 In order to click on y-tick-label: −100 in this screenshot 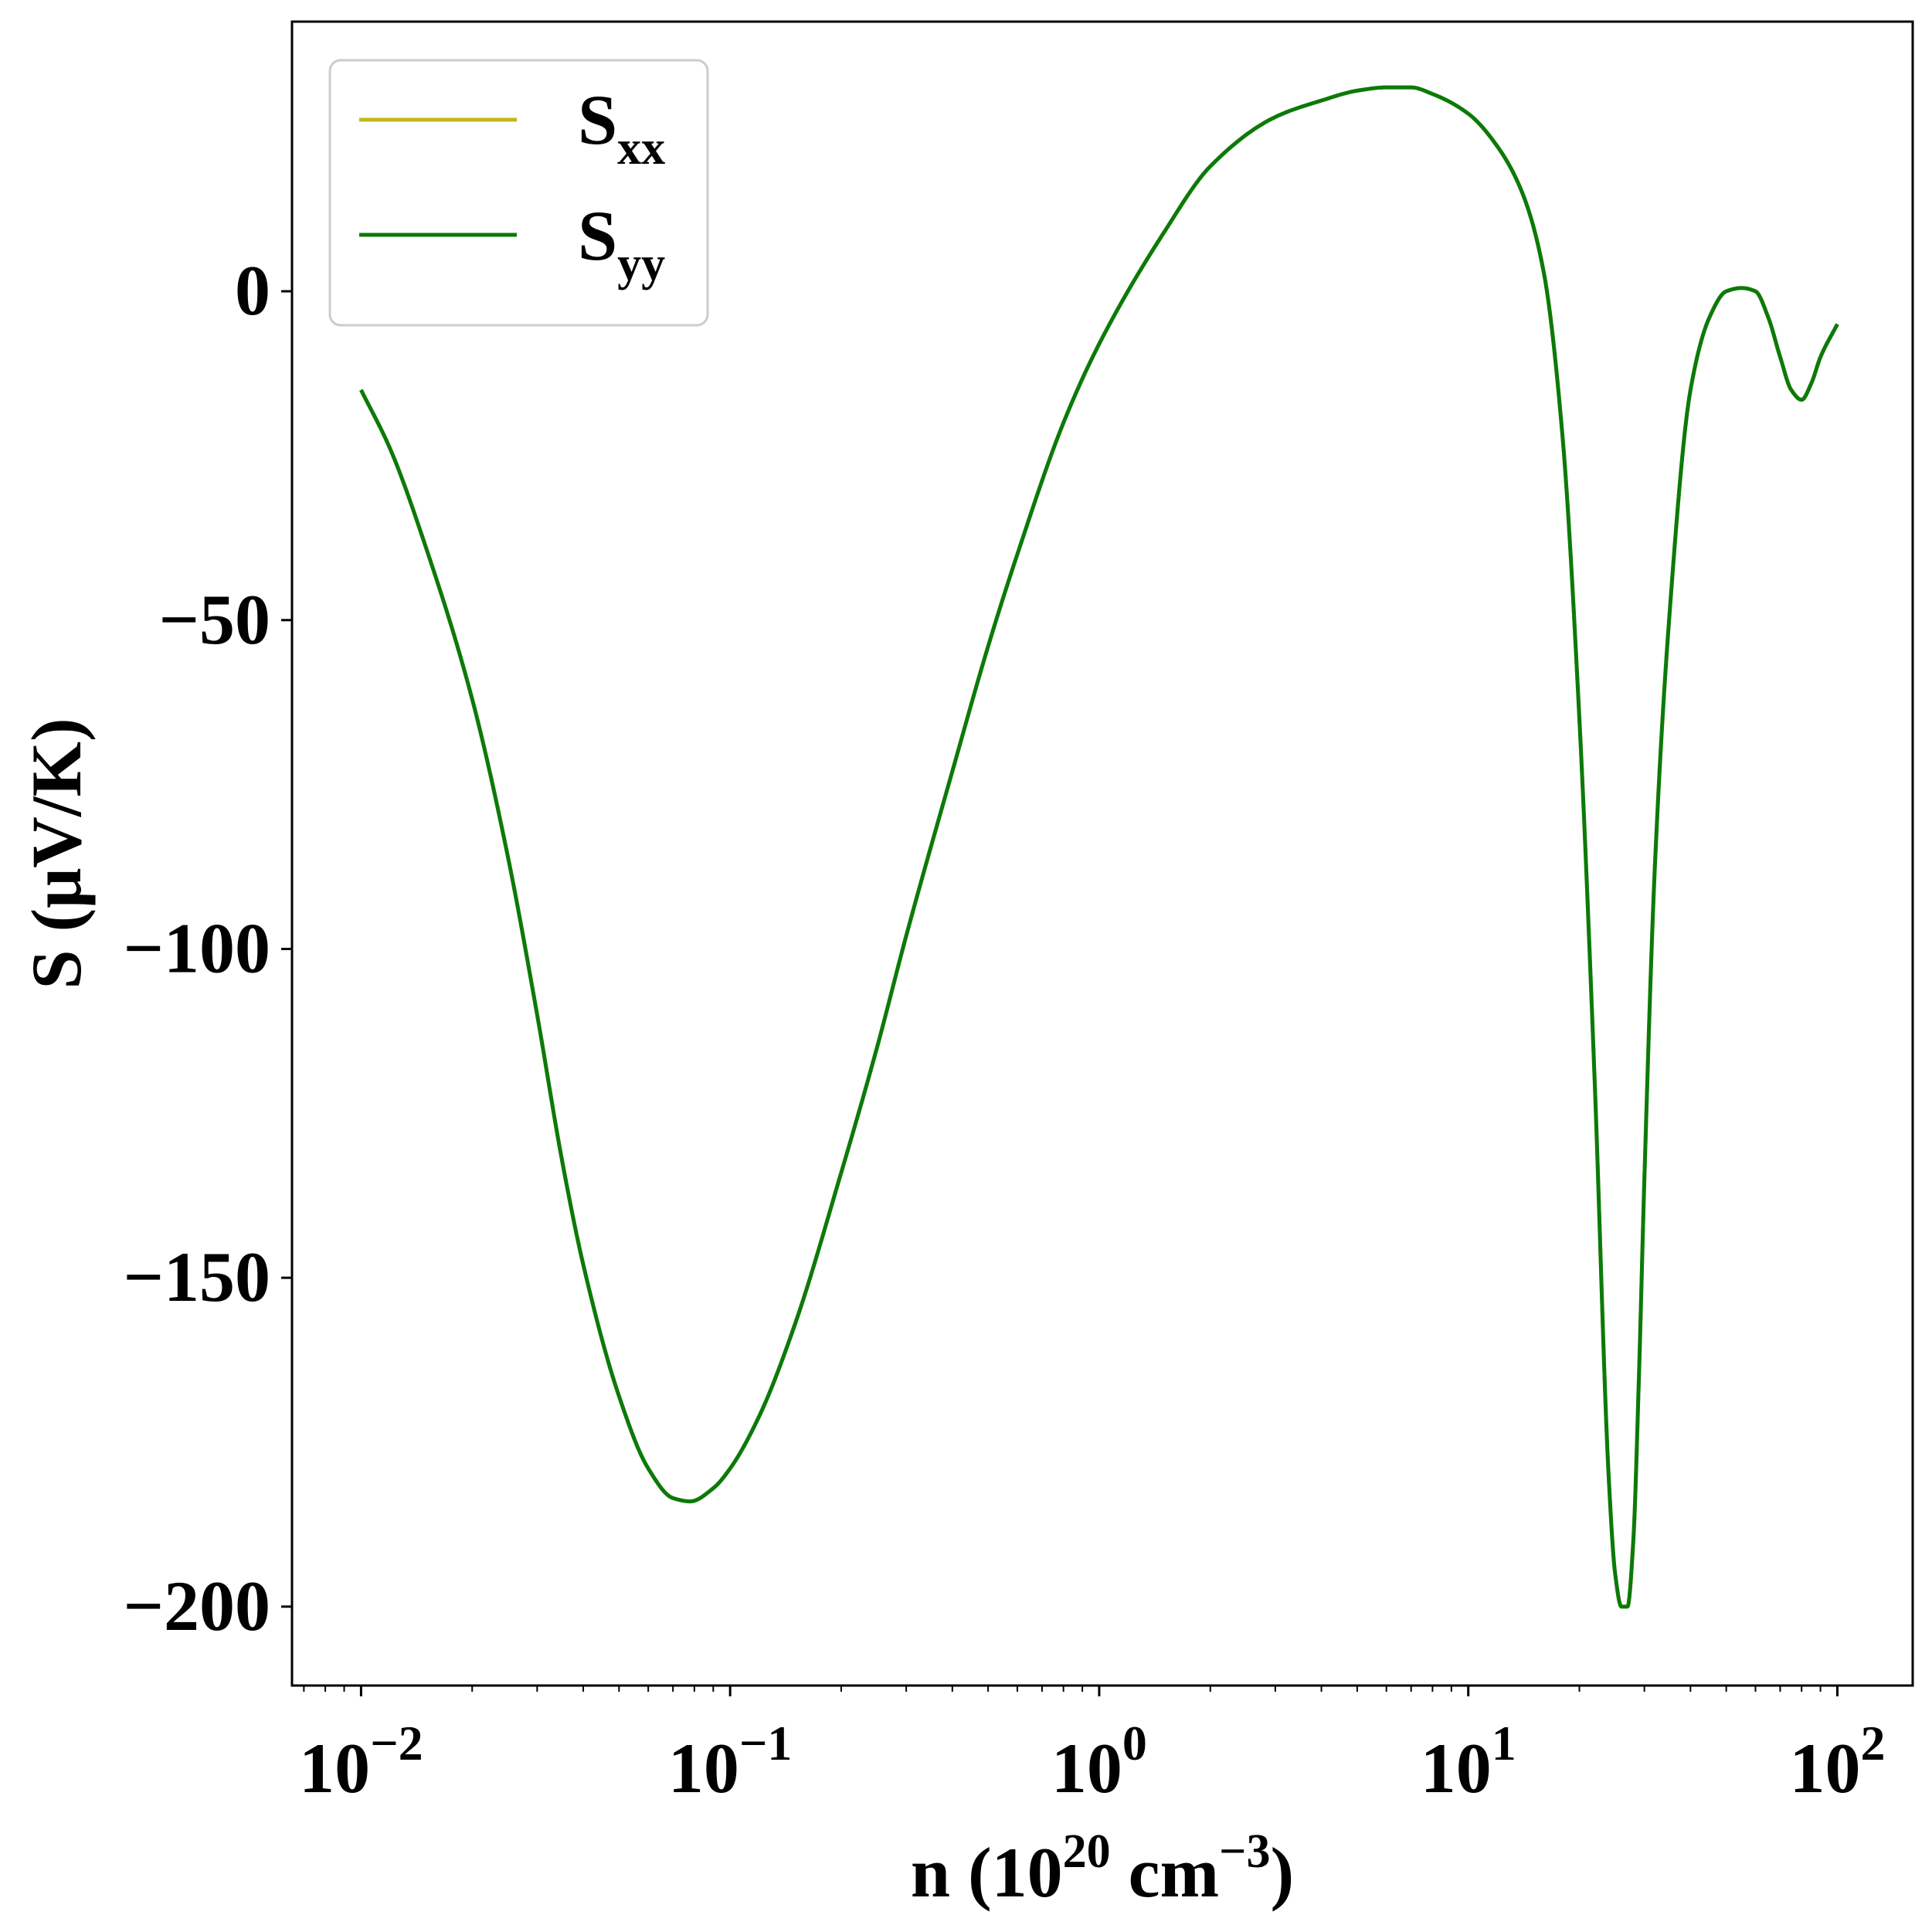, I will do `click(197, 947)`.